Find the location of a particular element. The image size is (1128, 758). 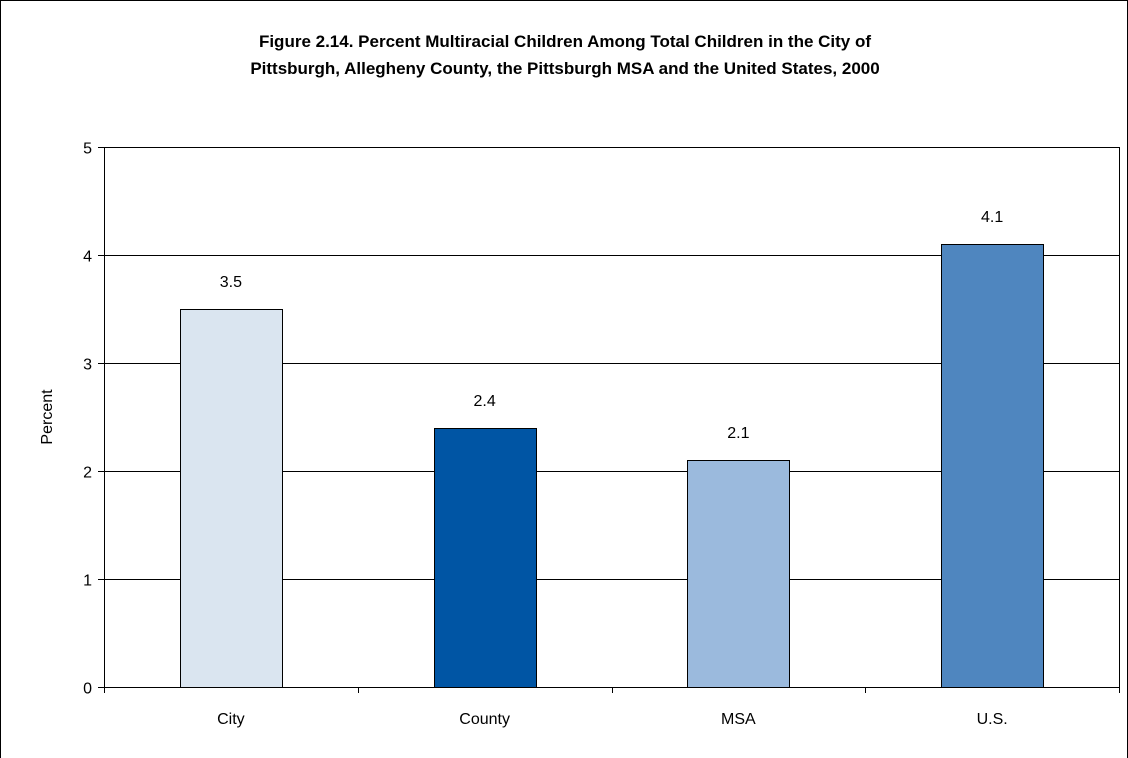

y-tick-label: 2 is located at coordinates (87, 473).